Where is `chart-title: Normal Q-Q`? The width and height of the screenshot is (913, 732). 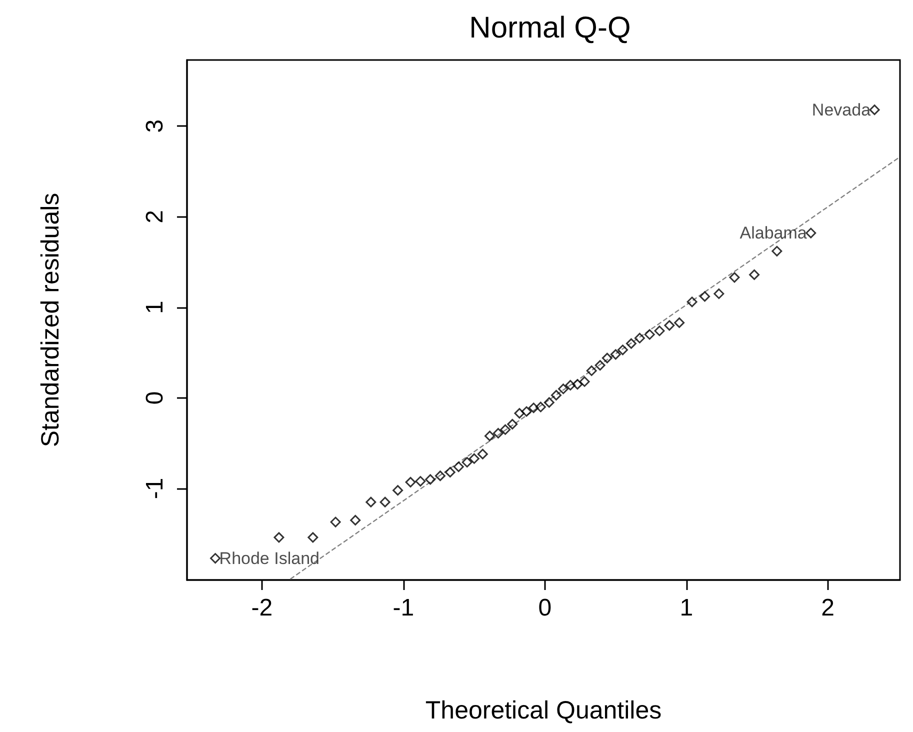 chart-title: Normal Q-Q is located at coordinates (550, 28).